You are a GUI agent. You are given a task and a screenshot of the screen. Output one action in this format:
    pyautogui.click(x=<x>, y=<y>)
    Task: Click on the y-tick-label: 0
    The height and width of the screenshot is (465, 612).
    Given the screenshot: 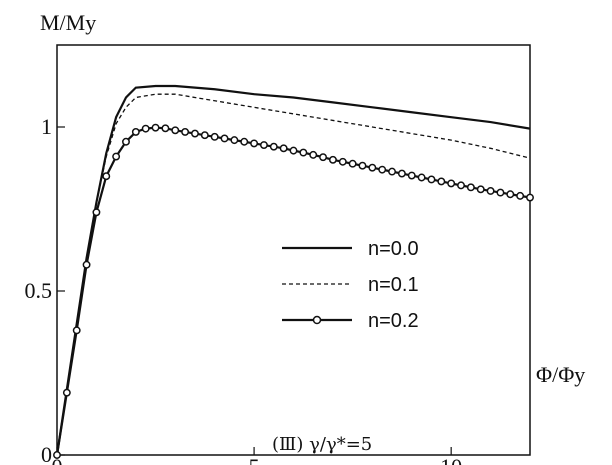 What is the action you would take?
    pyautogui.click(x=46, y=453)
    